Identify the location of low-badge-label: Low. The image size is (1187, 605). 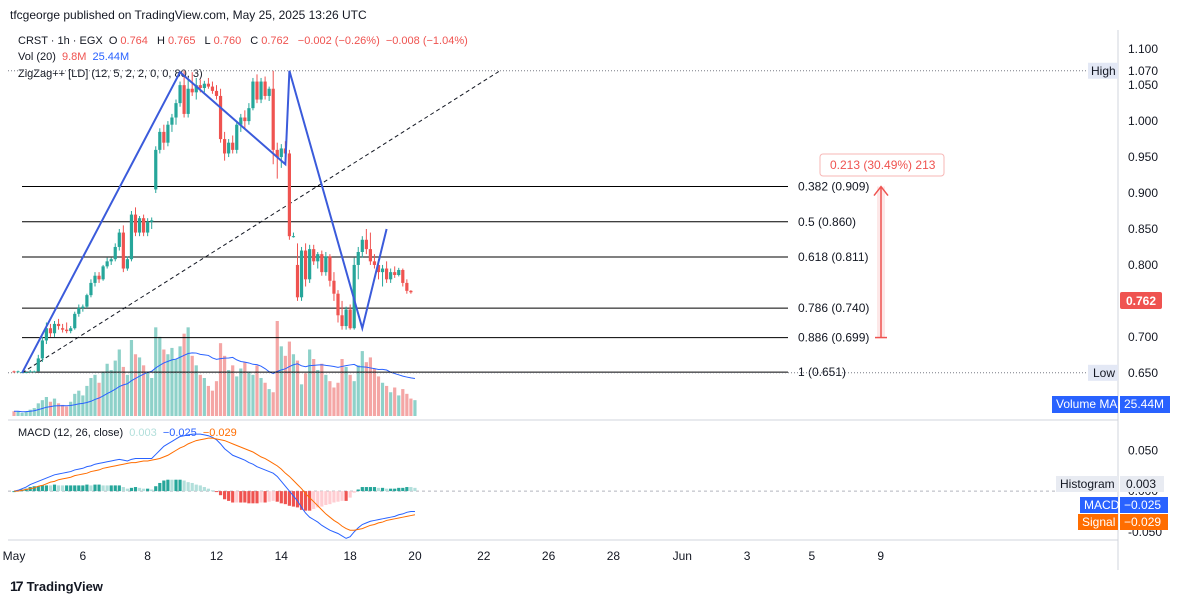
(1104, 373).